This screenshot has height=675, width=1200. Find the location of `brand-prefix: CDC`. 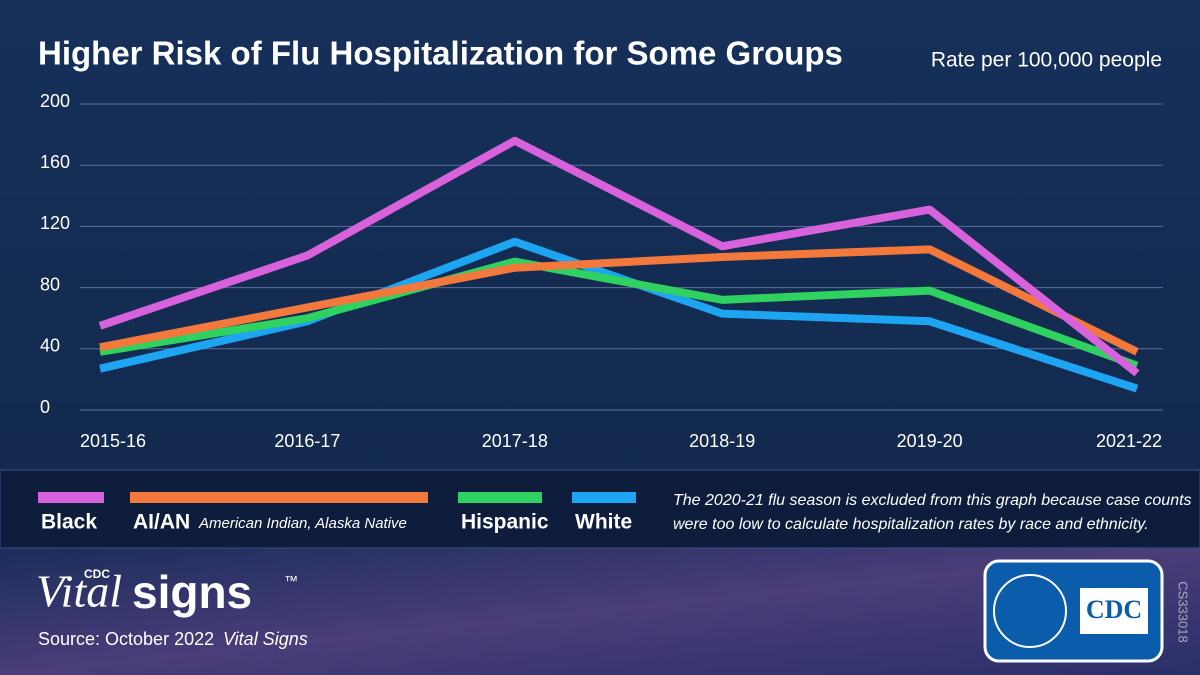

brand-prefix: CDC is located at coordinates (97, 574).